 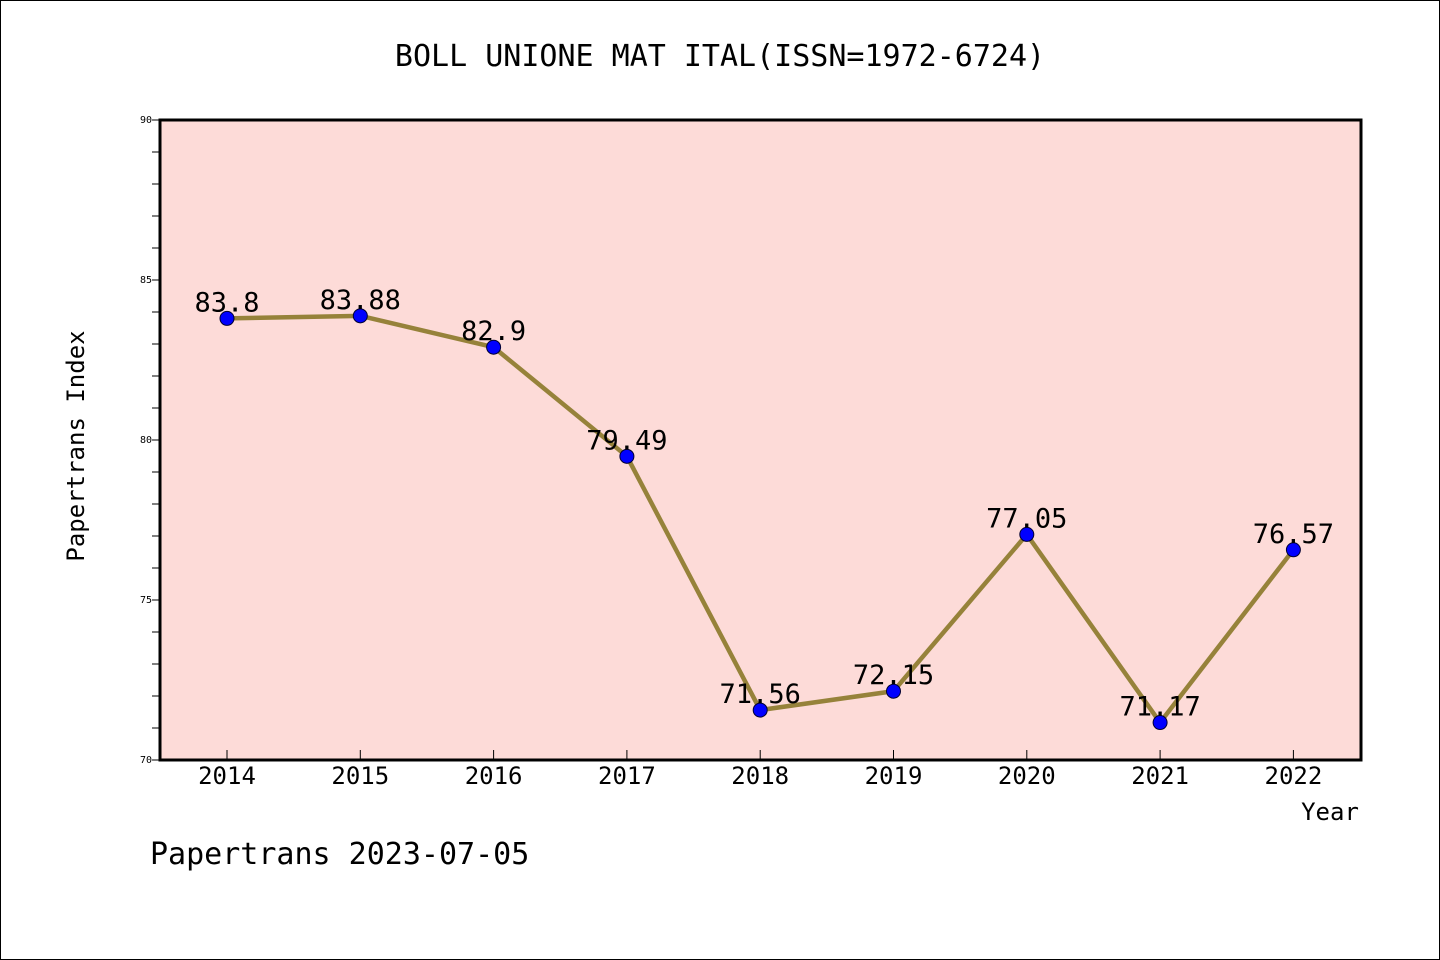 I want to click on x-tick-label: 2021, so click(x=1160, y=776).